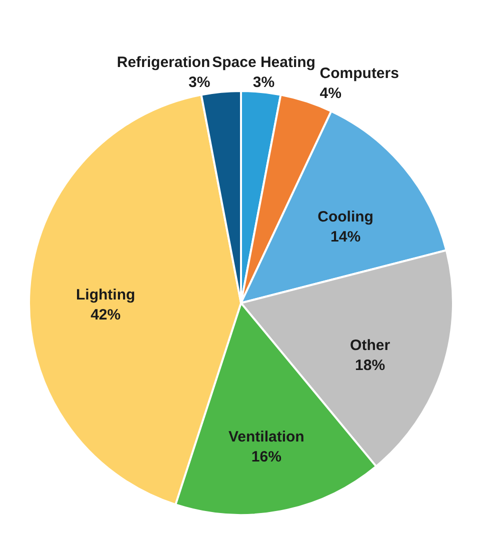  What do you see at coordinates (105, 315) in the screenshot?
I see `data-label: 42%` at bounding box center [105, 315].